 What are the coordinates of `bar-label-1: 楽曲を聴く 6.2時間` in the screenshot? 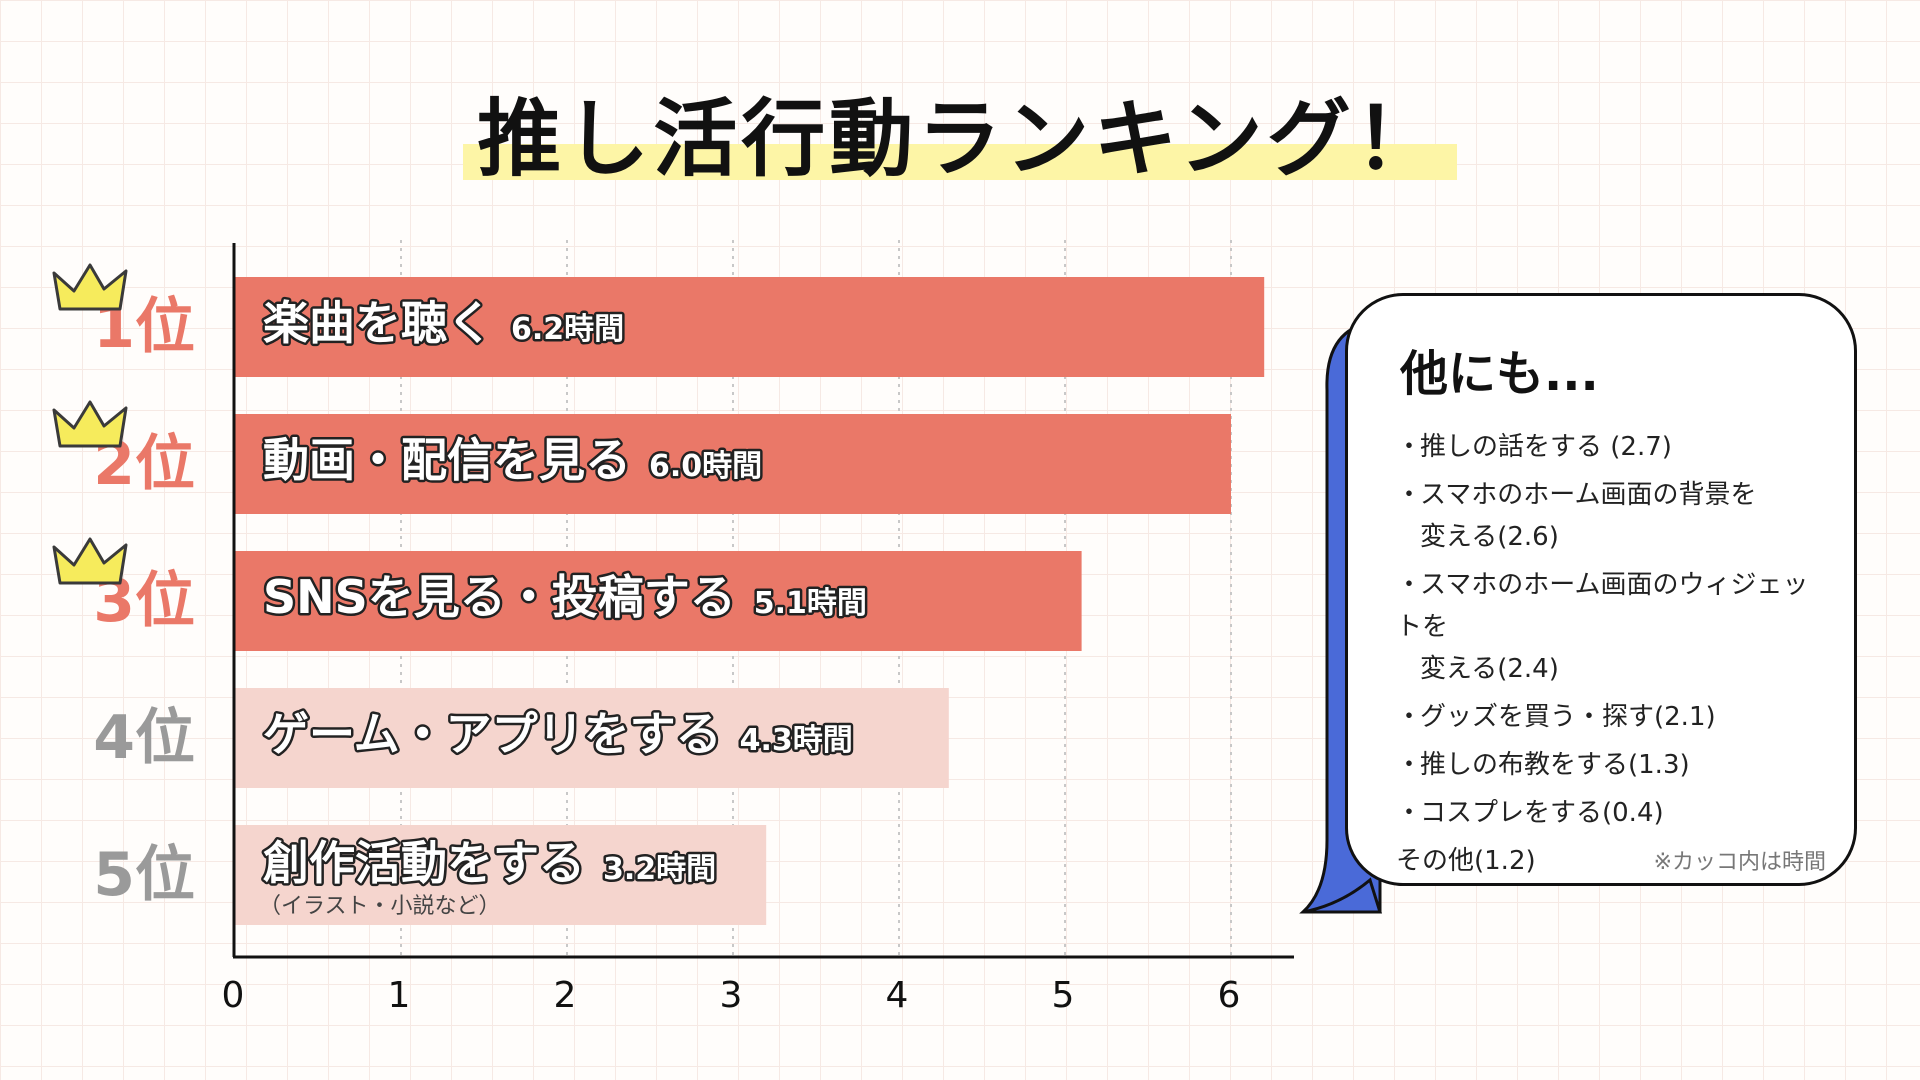 It's located at (443, 323).